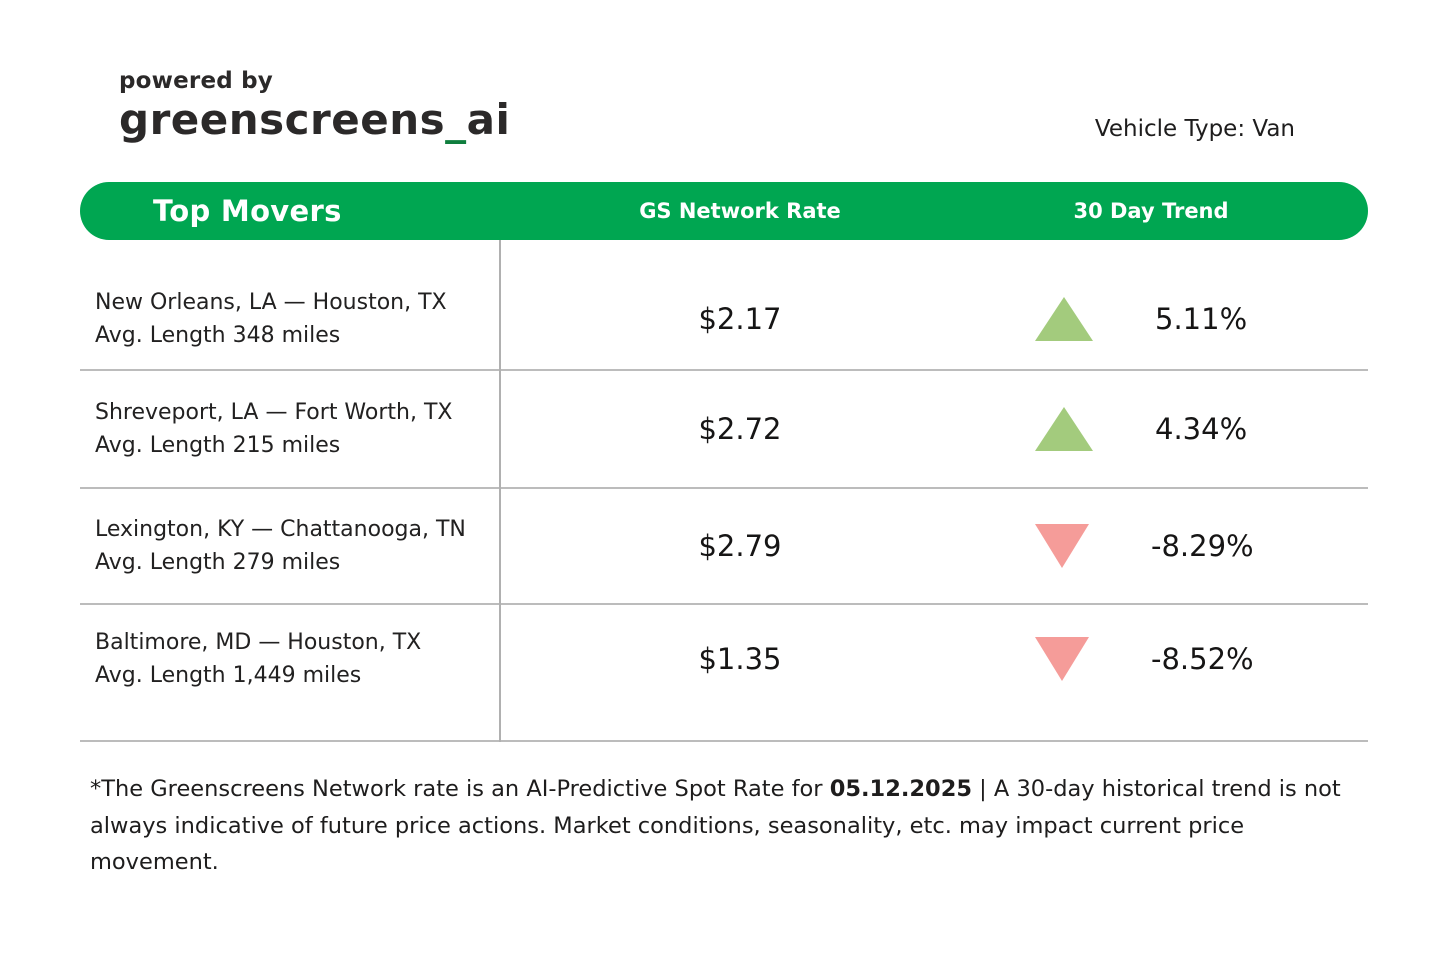  I want to click on avg-length-label: Avg. Length 279 miles, so click(218, 562).